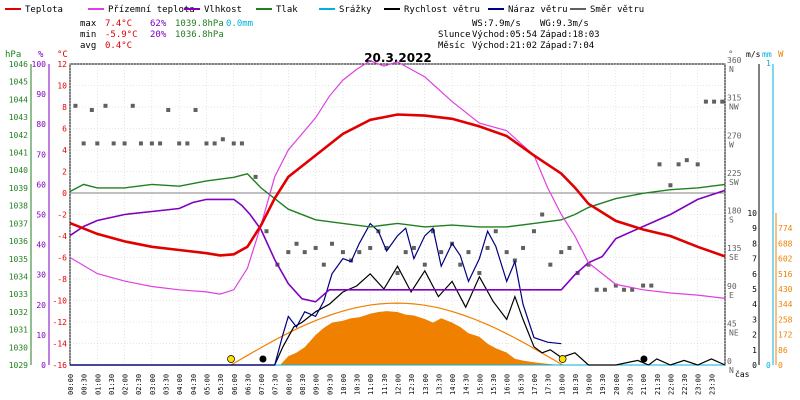  What do you see at coordinates (239, 24) in the screenshot?
I see `stat-max-rain: 0.0mm` at bounding box center [239, 24].